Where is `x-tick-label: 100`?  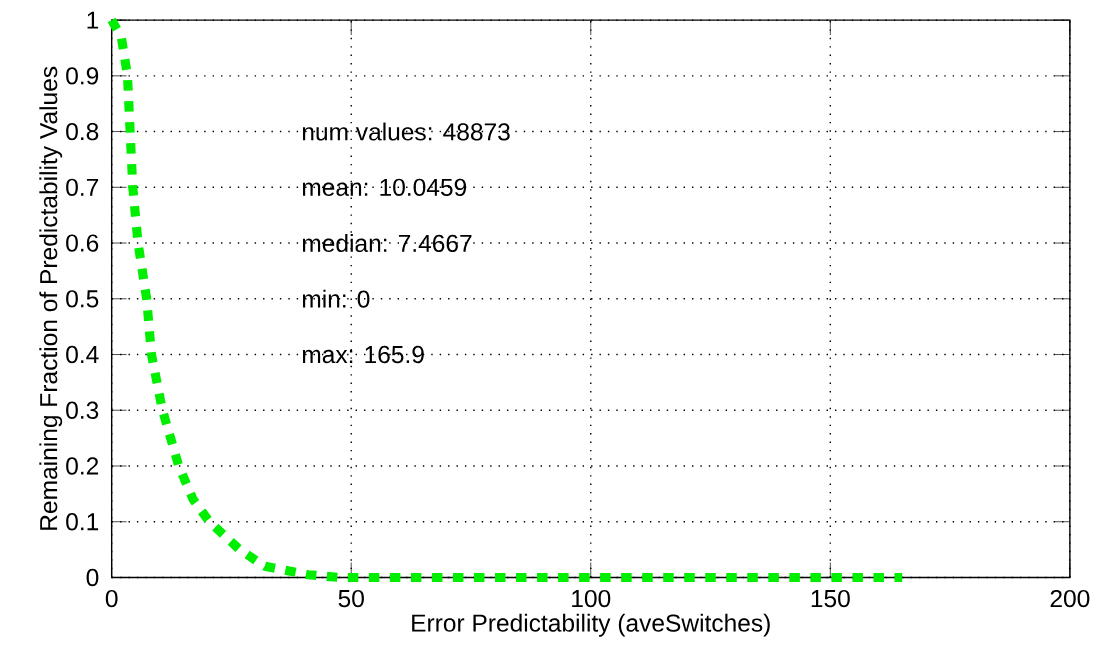 x-tick-label: 100 is located at coordinates (591, 598).